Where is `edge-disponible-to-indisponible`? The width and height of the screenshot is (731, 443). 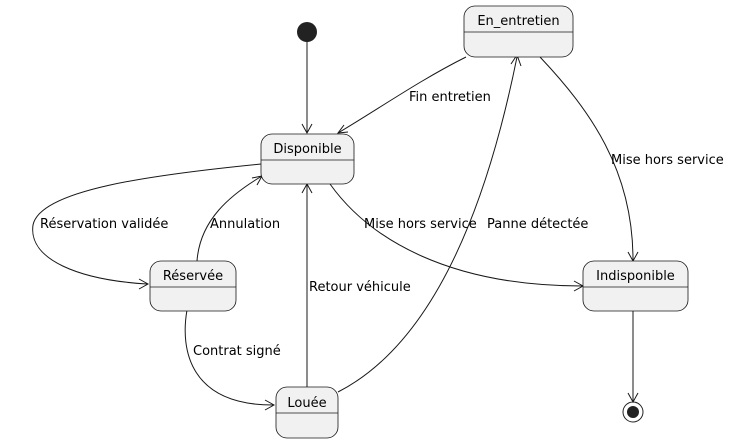 edge-disponible-to-indisponible is located at coordinates (457, 237).